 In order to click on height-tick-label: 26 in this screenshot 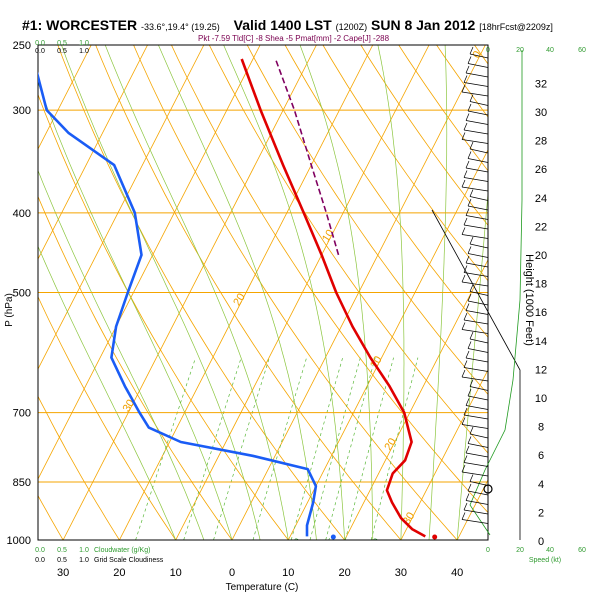, I will do `click(541, 170)`.